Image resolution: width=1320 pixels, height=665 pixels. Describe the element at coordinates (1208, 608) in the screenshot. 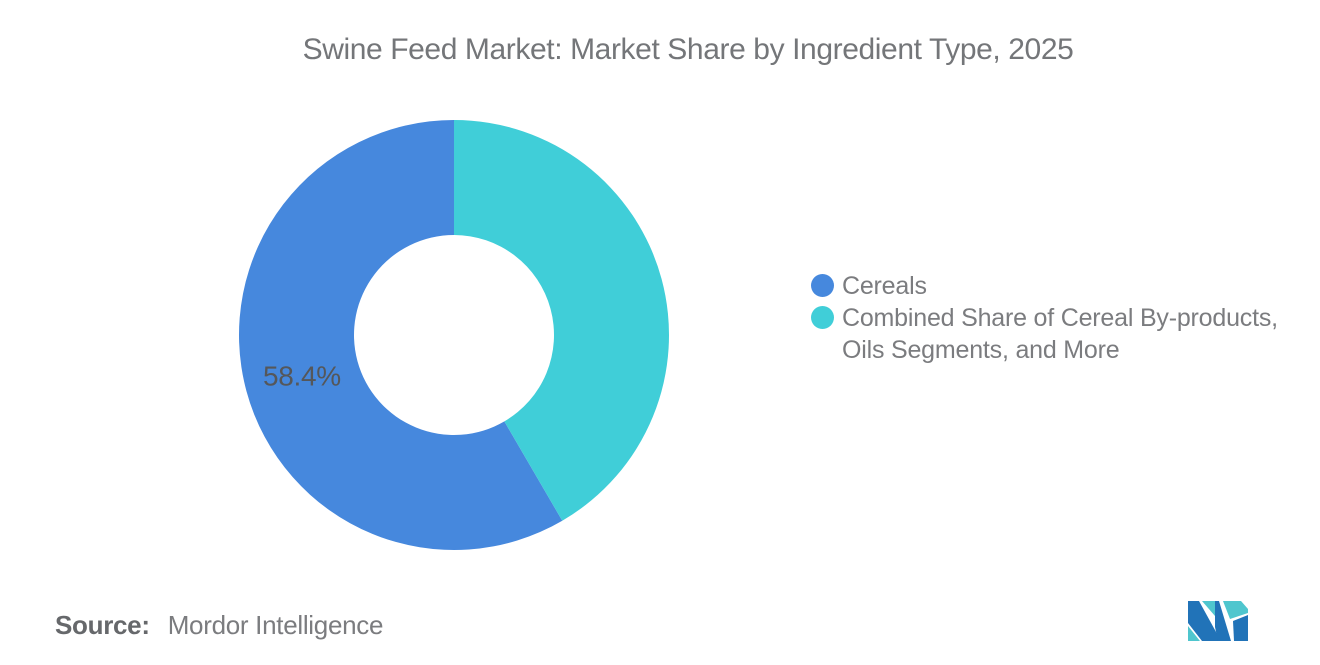

I see `logo-m-center-wedge` at that location.